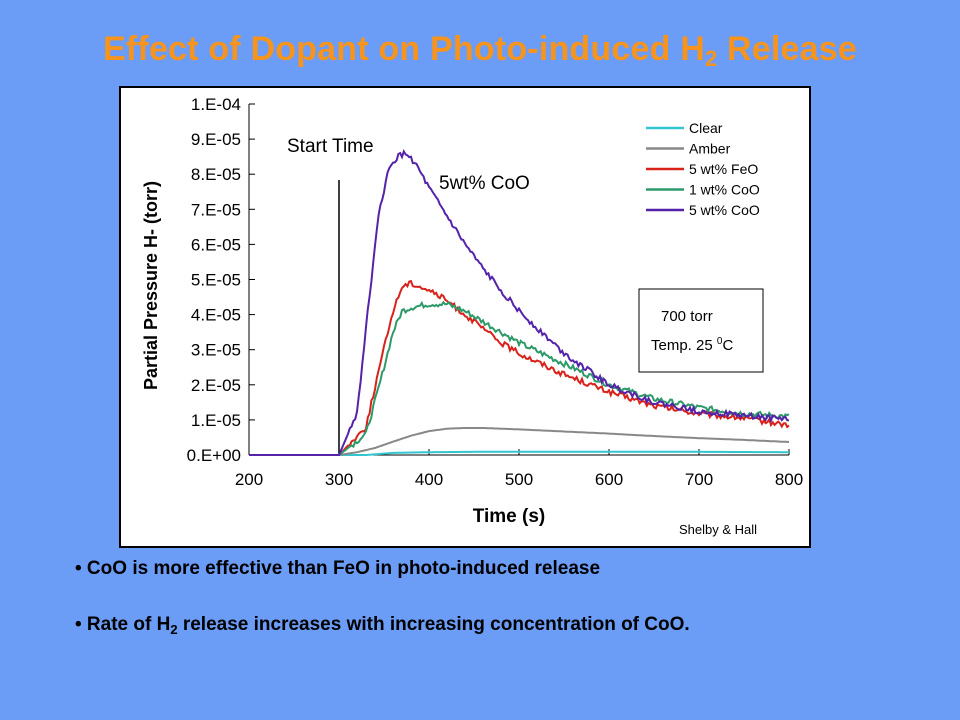 The height and width of the screenshot is (720, 960). Describe the element at coordinates (701, 330) in the screenshot. I see `conditions-box` at that location.